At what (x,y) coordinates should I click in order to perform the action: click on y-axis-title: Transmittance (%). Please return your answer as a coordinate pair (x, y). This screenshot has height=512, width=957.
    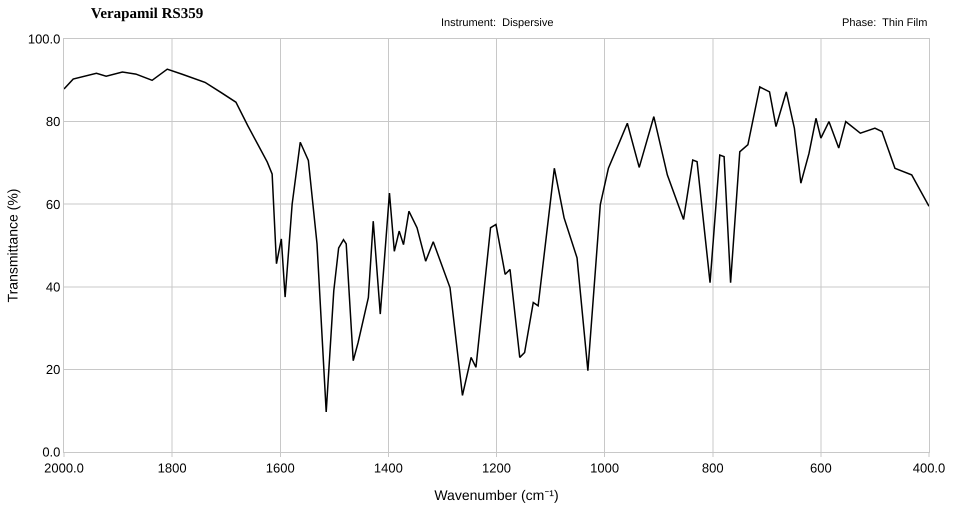
    Looking at the image, I should click on (12, 245).